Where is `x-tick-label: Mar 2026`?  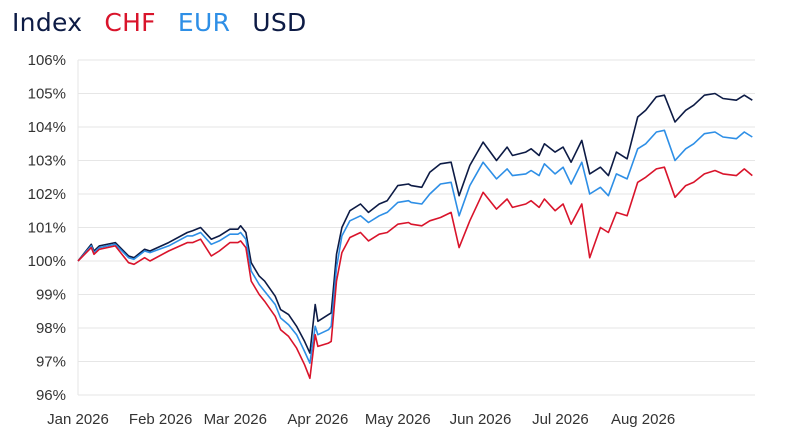
x-tick-label: Mar 2026 is located at coordinates (235, 419).